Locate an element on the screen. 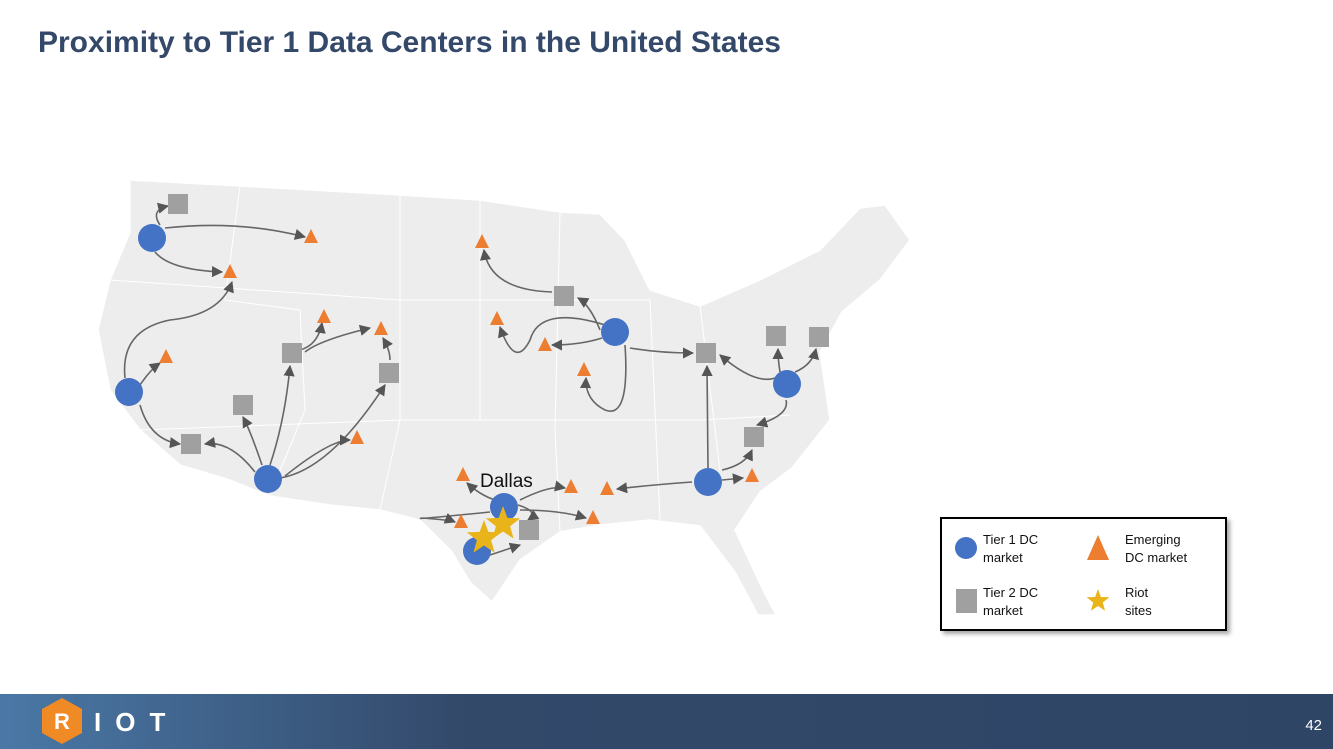  legend-emerging-icon is located at coordinates (1098, 547).